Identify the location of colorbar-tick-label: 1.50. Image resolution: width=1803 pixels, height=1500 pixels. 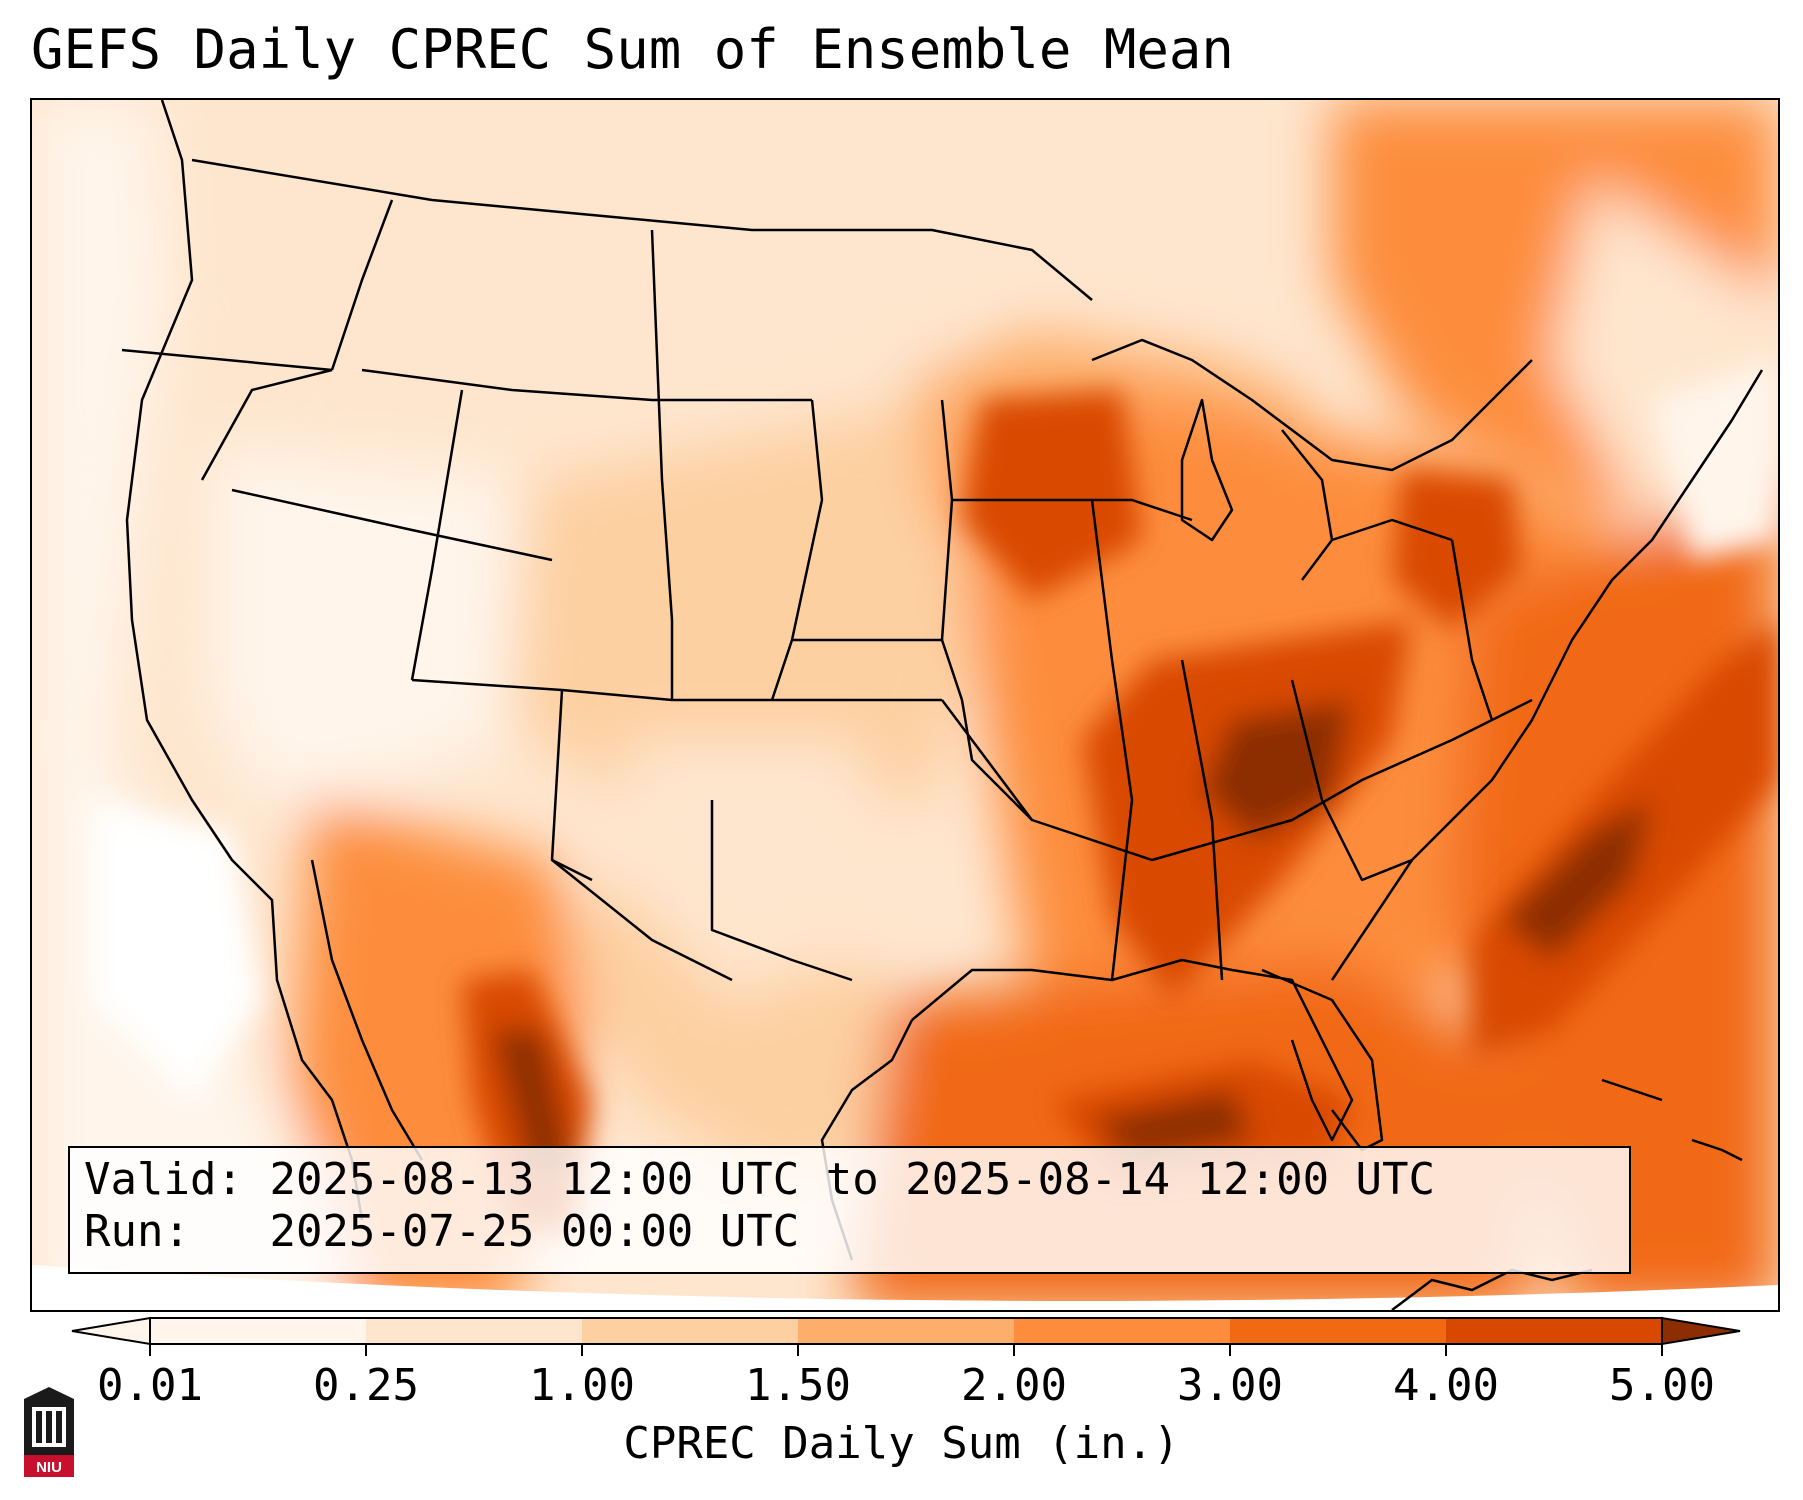
(798, 1385).